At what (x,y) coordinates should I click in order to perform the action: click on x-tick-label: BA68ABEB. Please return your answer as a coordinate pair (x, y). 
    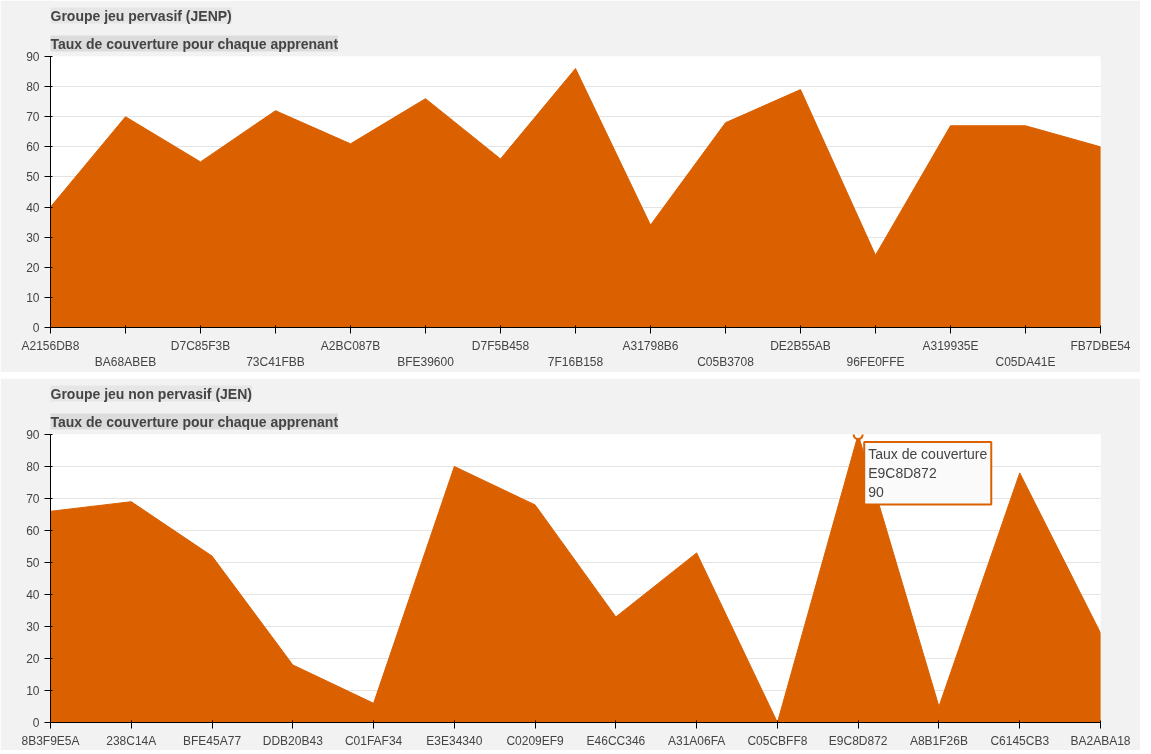
    Looking at the image, I should click on (125, 362).